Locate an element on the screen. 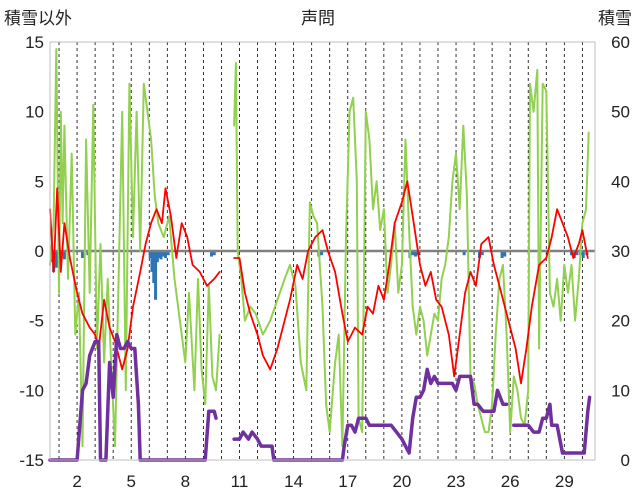 The height and width of the screenshot is (501, 636). right-tick-label: 20 is located at coordinates (620, 321).